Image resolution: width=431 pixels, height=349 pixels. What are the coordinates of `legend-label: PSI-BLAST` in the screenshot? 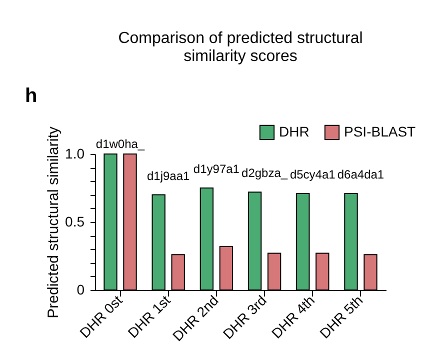 It's located at (380, 131).